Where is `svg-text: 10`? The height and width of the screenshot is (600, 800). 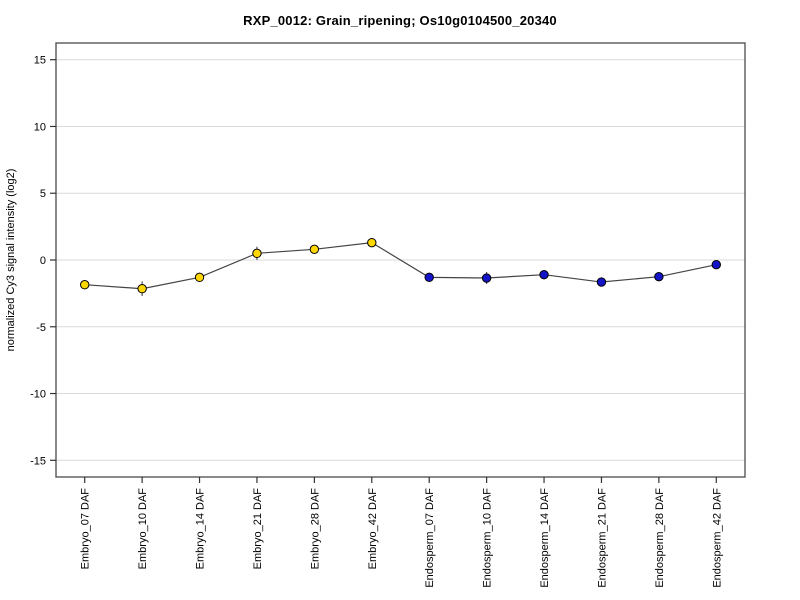 svg-text: 10 is located at coordinates (40, 127).